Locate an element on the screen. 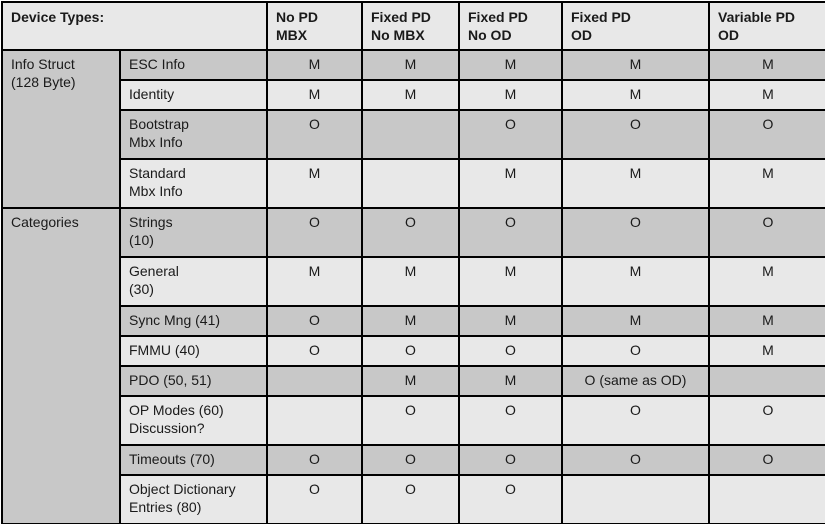 The width and height of the screenshot is (825, 524). table-cell: O (same as OD) is located at coordinates (635, 380).